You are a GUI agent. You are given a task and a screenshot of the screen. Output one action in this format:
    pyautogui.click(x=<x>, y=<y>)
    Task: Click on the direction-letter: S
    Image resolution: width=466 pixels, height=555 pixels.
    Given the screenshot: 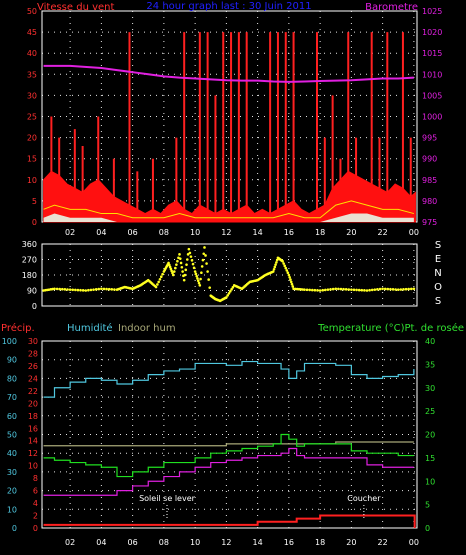 What is the action you would take?
    pyautogui.click(x=438, y=245)
    